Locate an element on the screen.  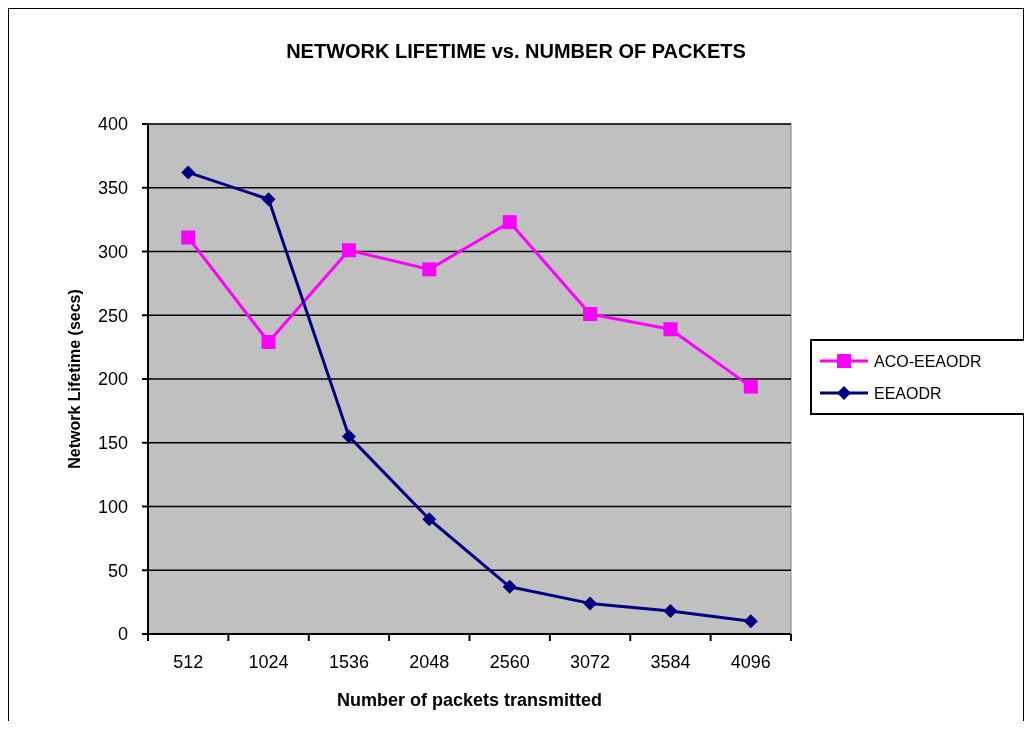
y-tick-label: 200 is located at coordinates (112, 379).